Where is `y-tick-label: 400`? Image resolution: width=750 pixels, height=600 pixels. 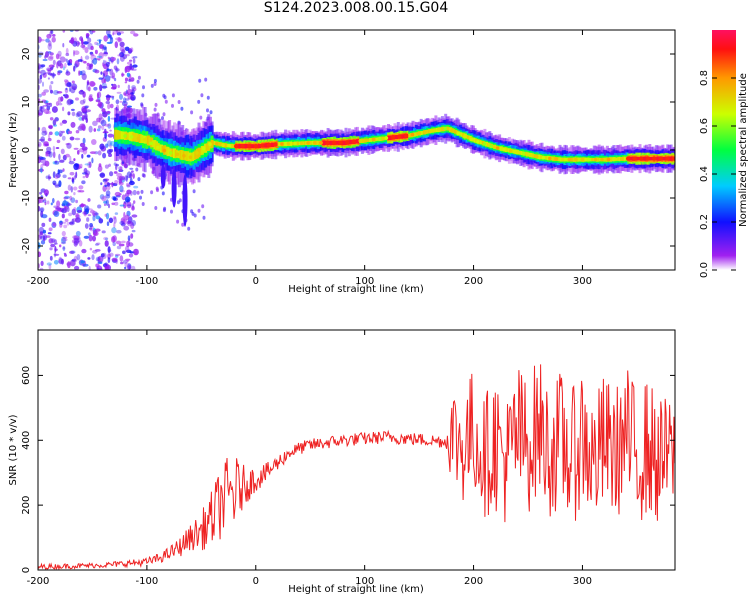 y-tick-label: 400 is located at coordinates (26, 440).